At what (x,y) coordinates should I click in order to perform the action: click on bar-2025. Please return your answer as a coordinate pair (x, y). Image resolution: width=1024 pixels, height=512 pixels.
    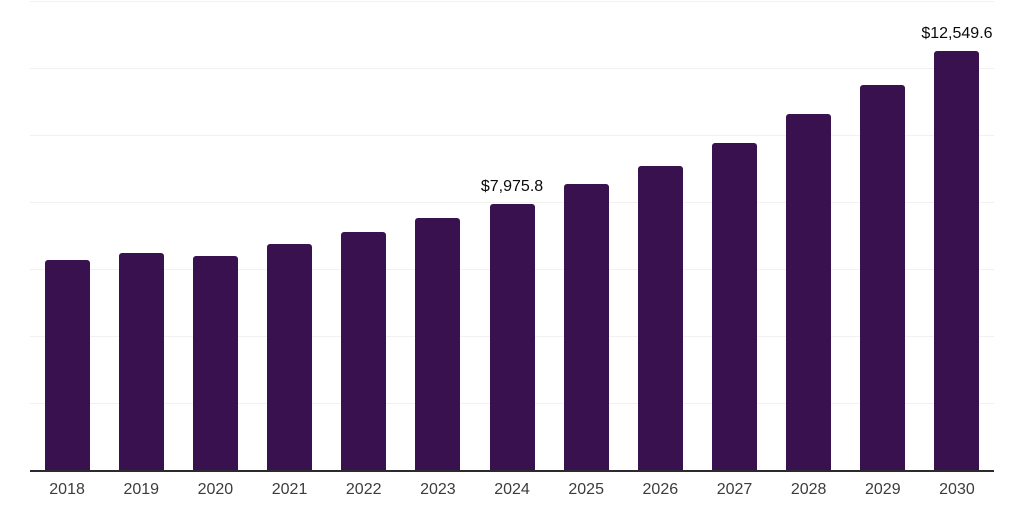
    Looking at the image, I should click on (586, 327).